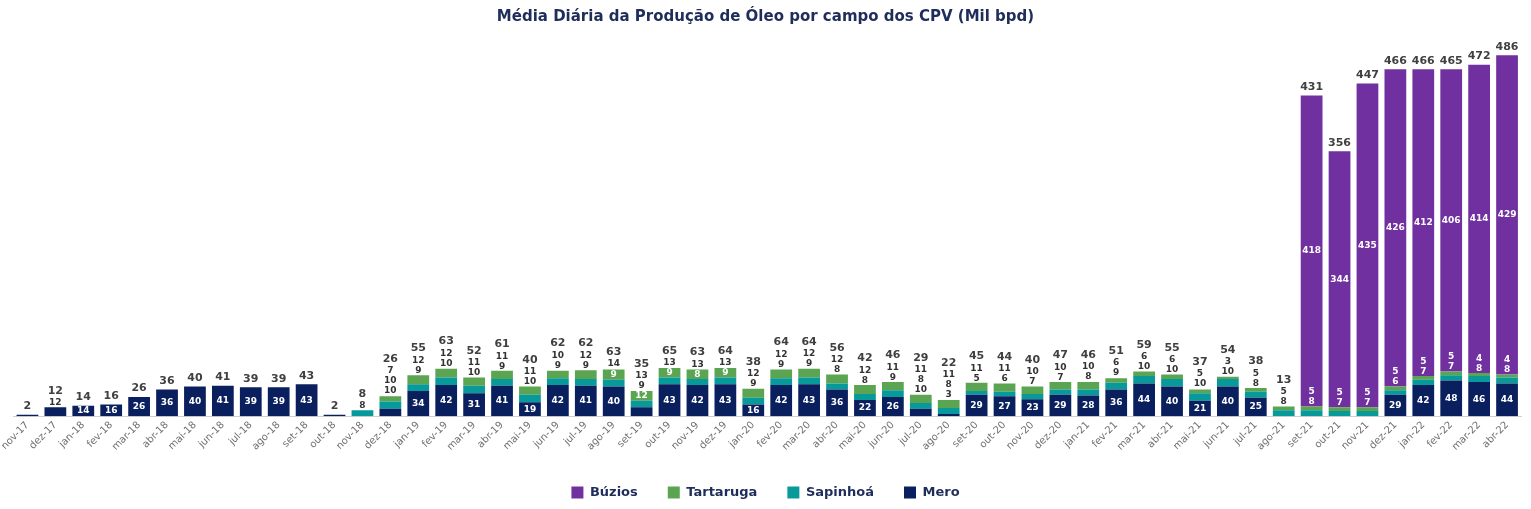 Image resolution: width=1531 pixels, height=509 pixels. What do you see at coordinates (837, 347) in the screenshot?
I see `total-label: 56` at bounding box center [837, 347].